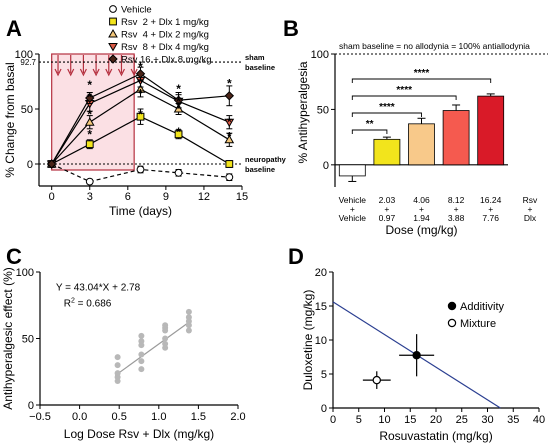  What do you see at coordinates (93, 304) in the screenshot?
I see `r-squared-value: = 0.686` at bounding box center [93, 304].